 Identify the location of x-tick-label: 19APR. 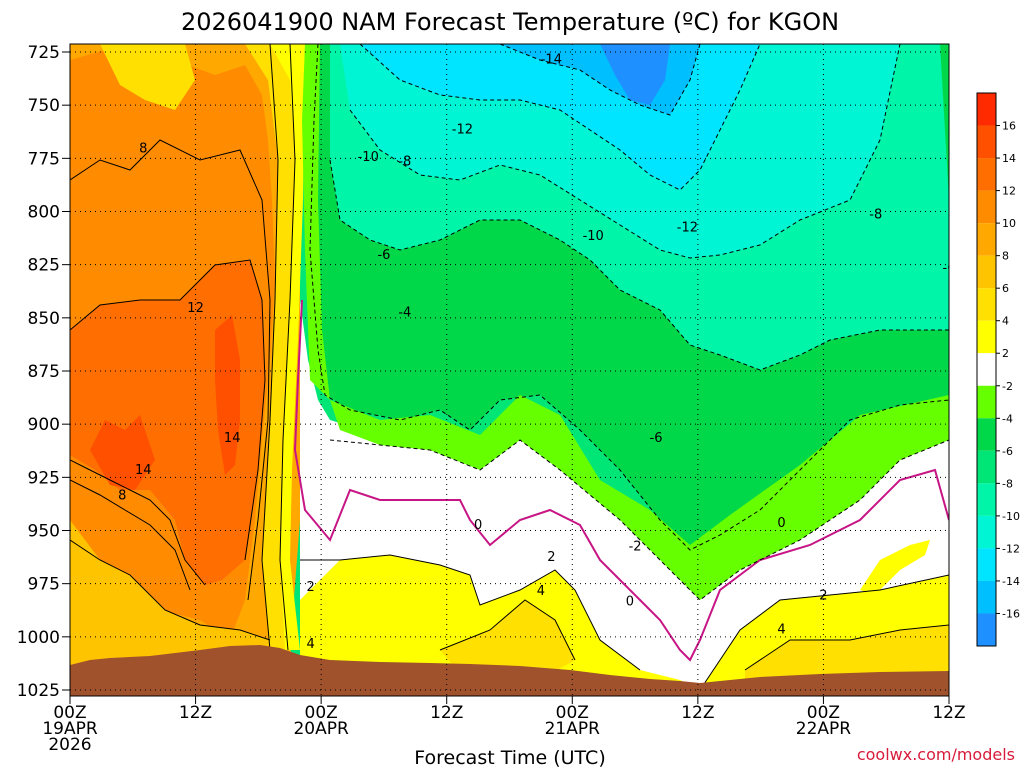
(70, 729).